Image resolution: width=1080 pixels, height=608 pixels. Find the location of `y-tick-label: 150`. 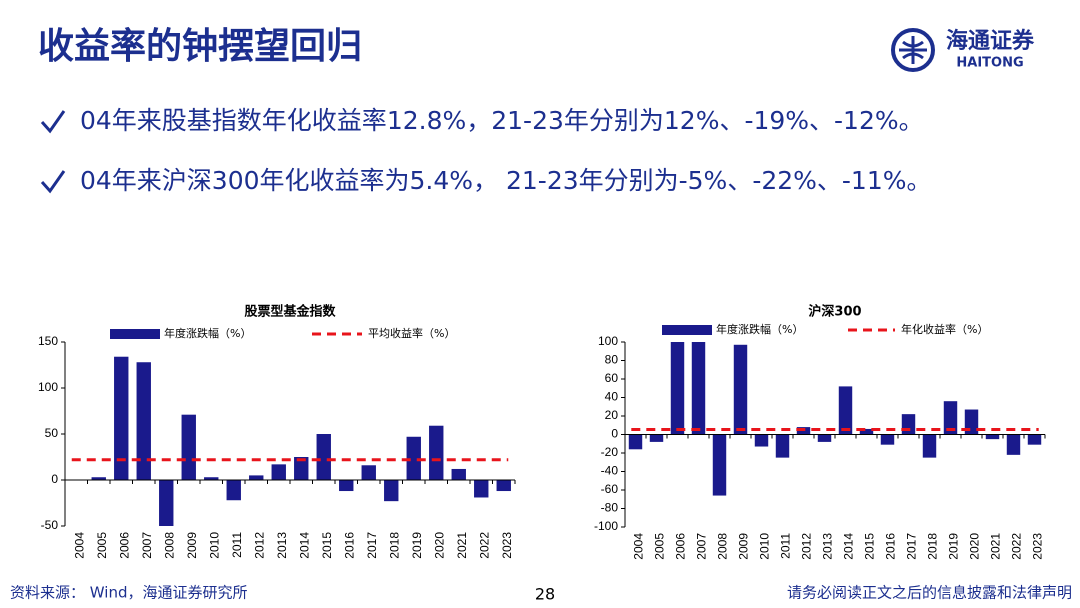

y-tick-label: 150 is located at coordinates (48, 341).